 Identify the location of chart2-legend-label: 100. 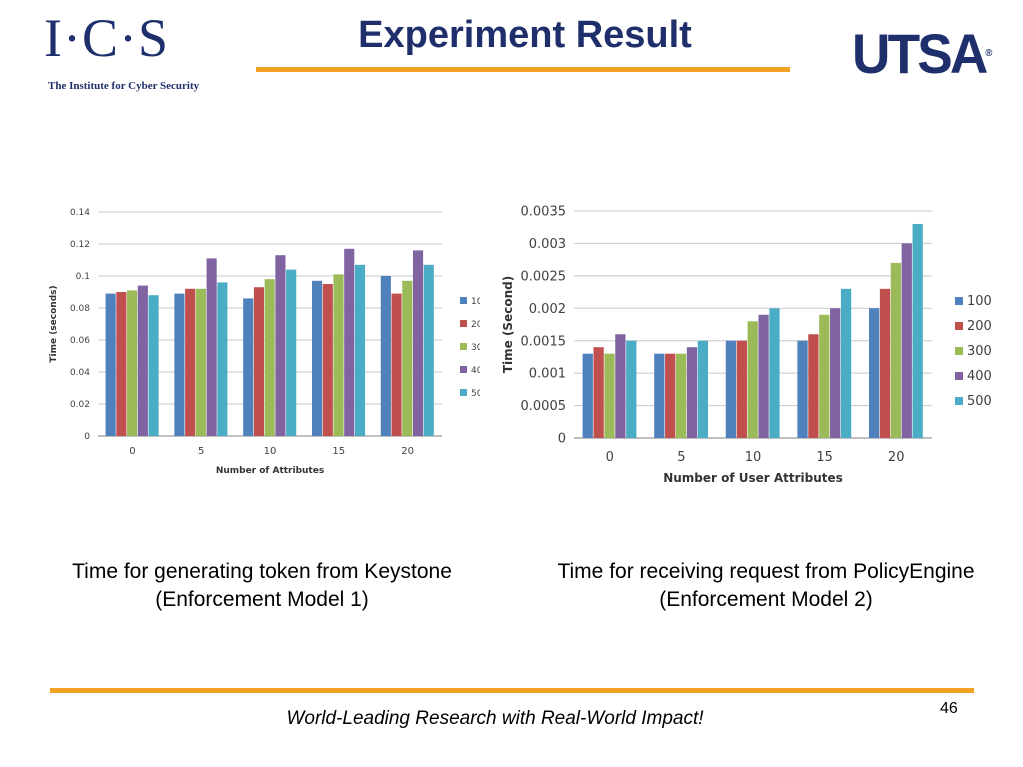
(979, 301).